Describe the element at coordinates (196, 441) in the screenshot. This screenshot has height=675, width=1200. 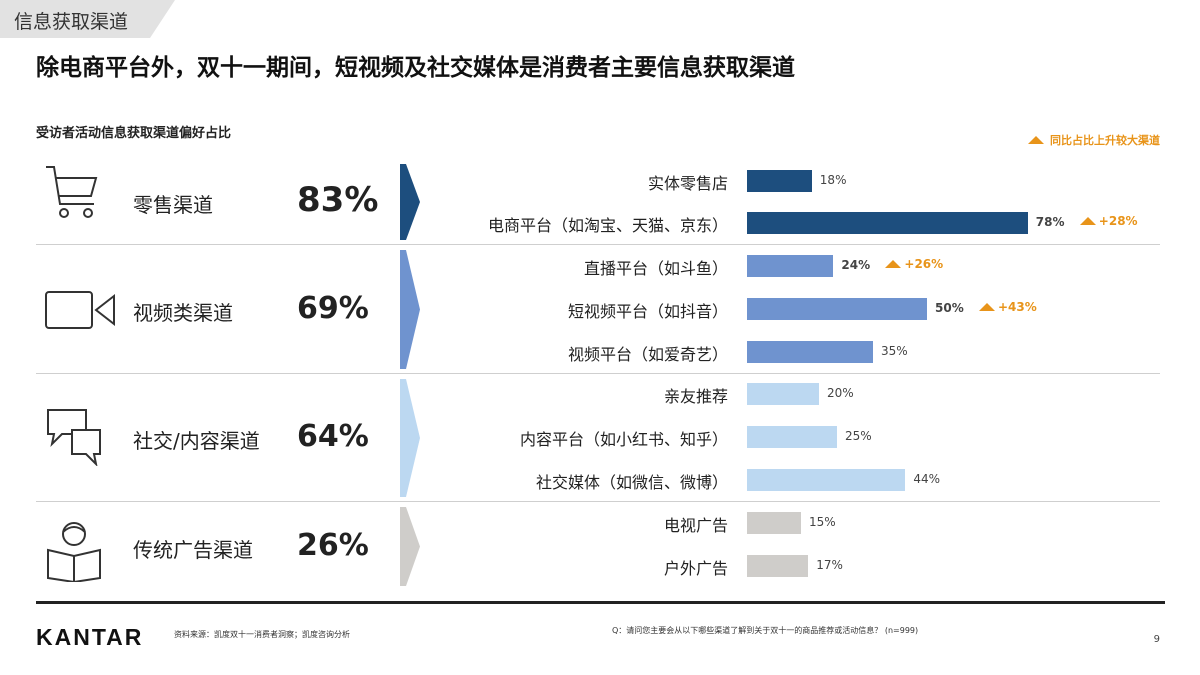
I see `group-name: 社交/内容渠道` at that location.